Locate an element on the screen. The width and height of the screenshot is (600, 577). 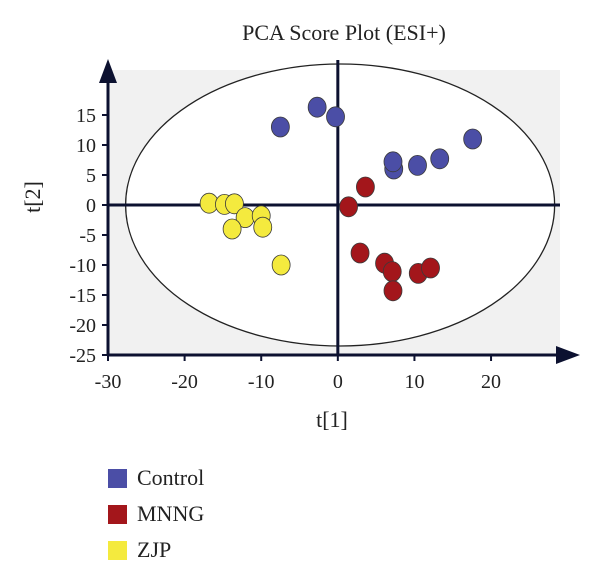
x-tick-label: 10 is located at coordinates (414, 382).